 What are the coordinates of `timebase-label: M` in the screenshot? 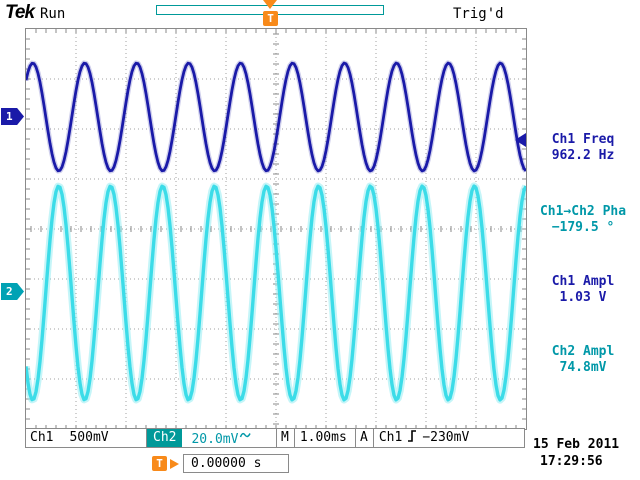 It's located at (285, 437).